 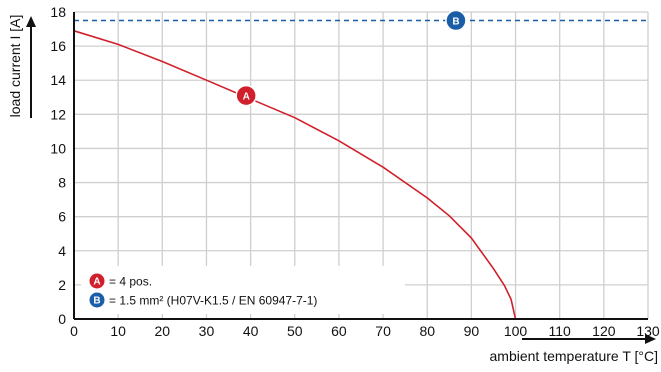 I want to click on x-tick-label: 100, so click(x=516, y=331).